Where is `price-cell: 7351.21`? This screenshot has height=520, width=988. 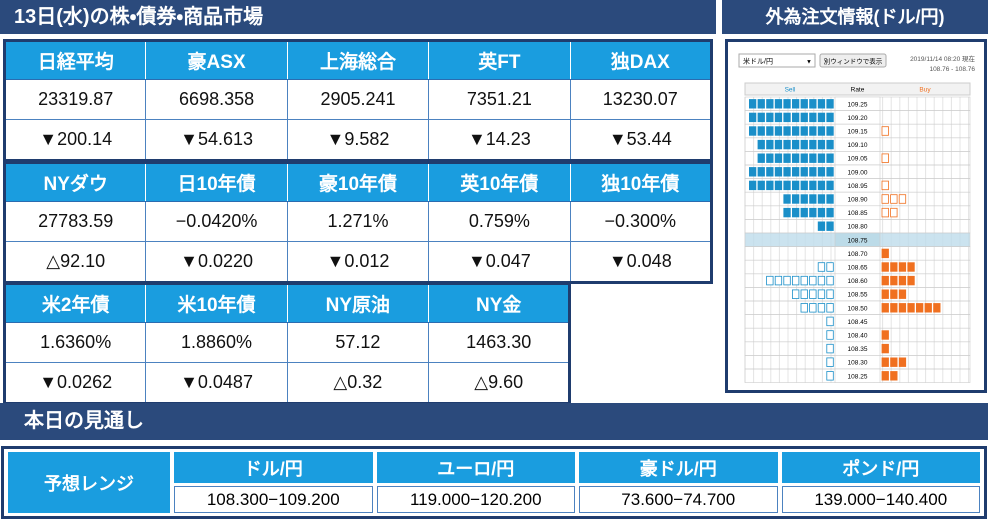 price-cell: 7351.21 is located at coordinates (499, 99).